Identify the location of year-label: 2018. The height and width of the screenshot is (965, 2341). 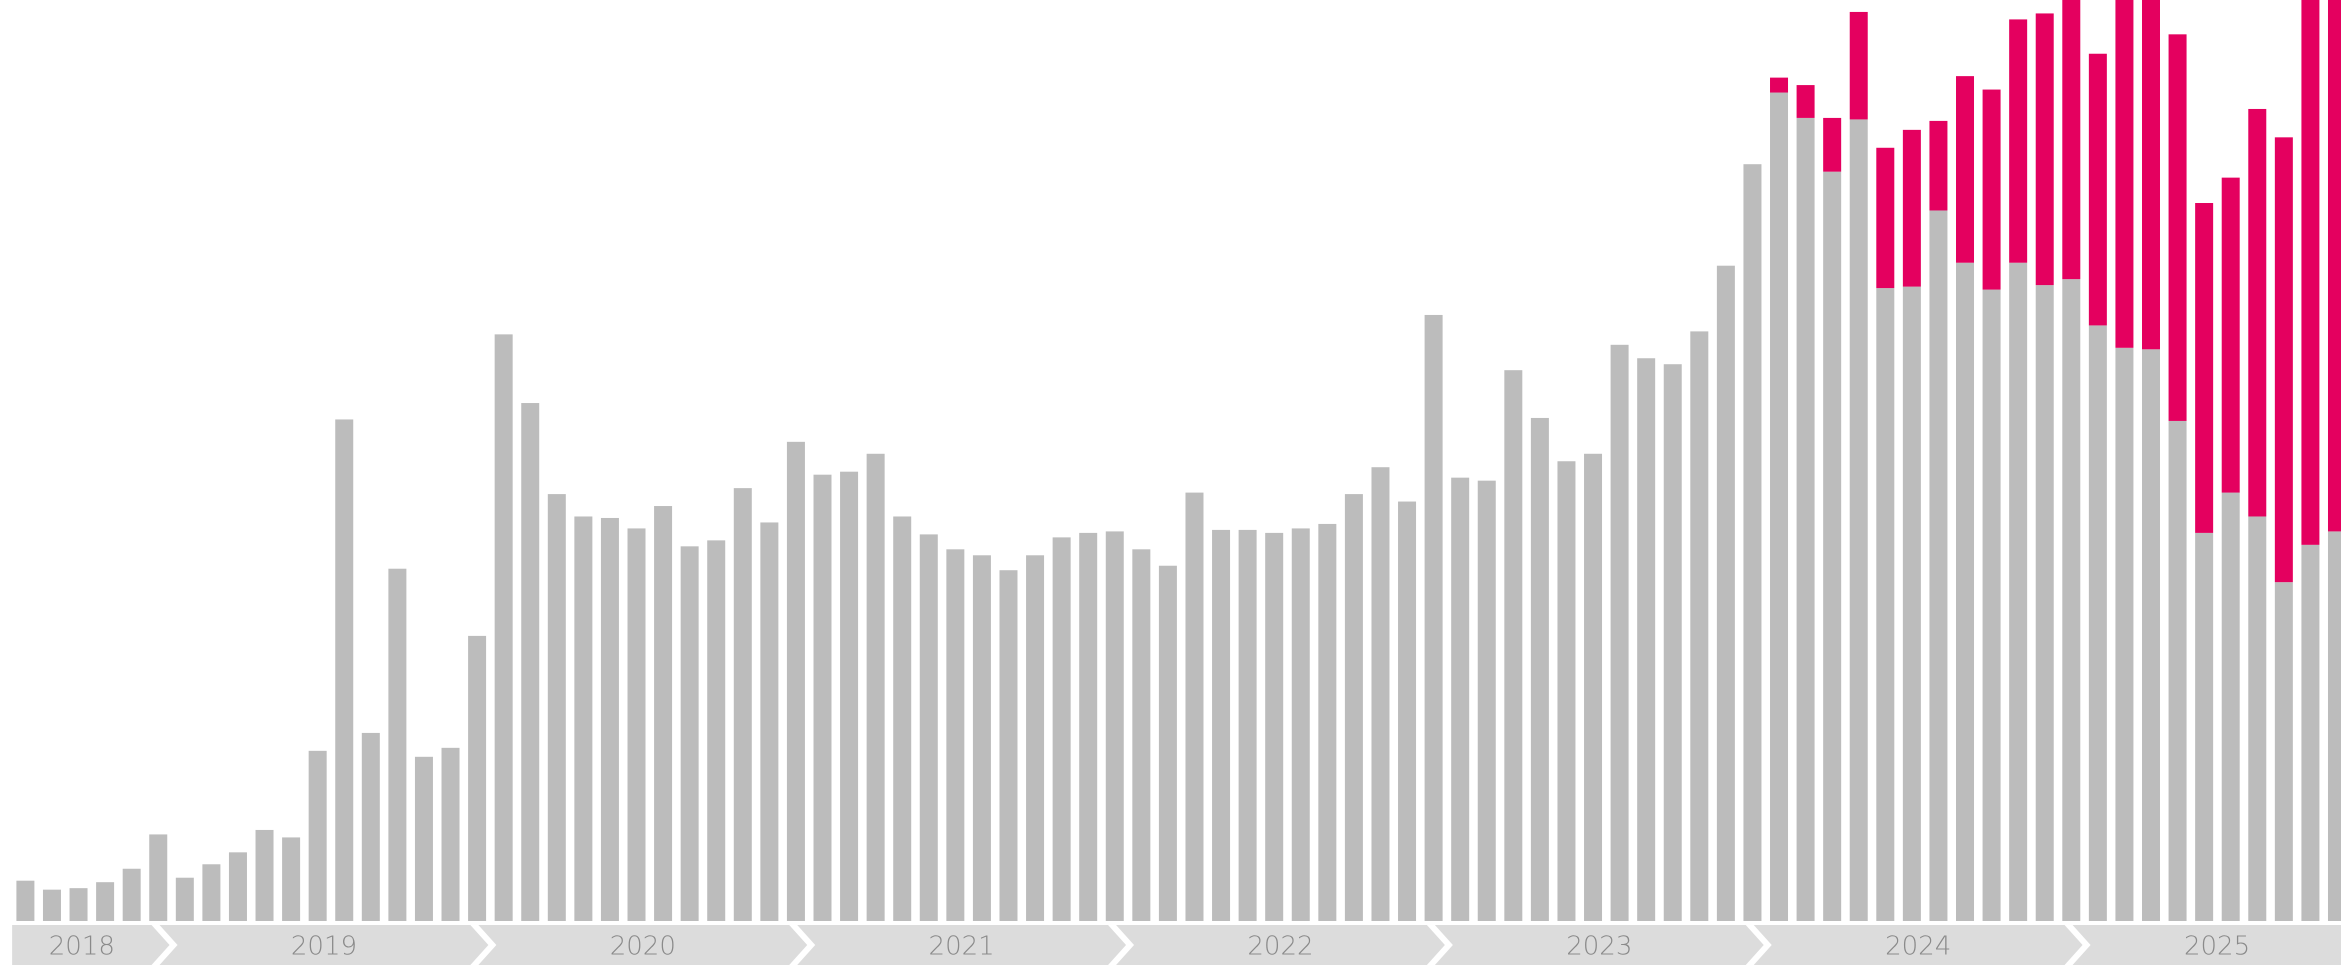
(82, 947).